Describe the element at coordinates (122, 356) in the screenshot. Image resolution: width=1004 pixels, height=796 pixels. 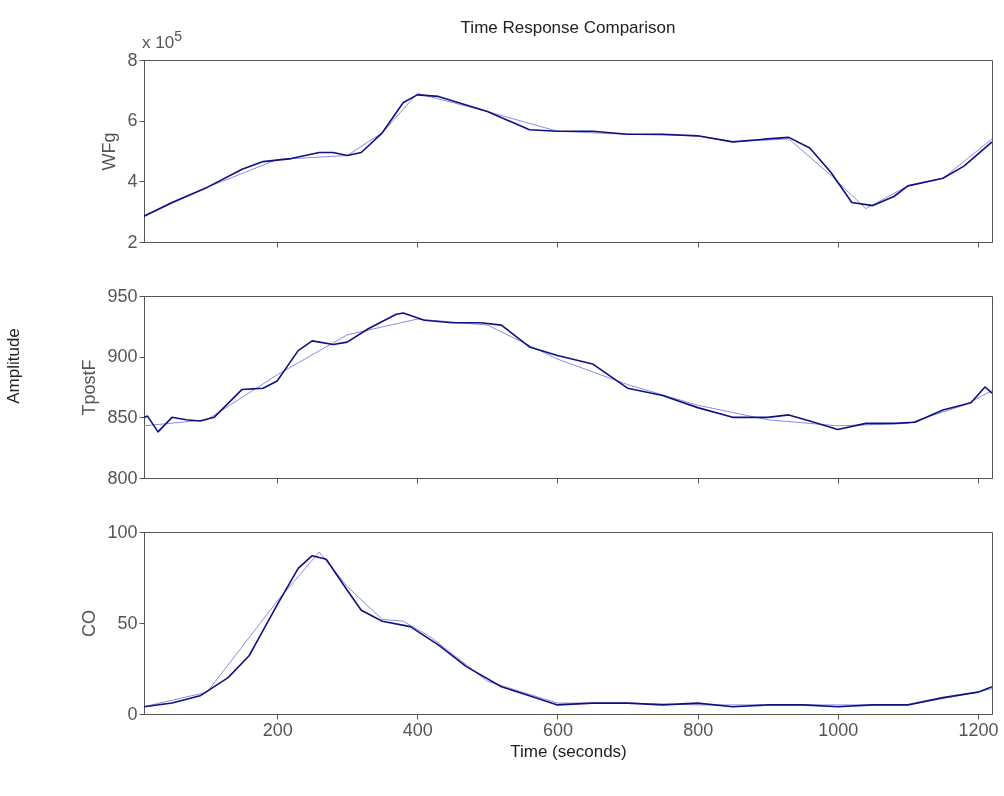
I see `y-tick-label: 900` at that location.